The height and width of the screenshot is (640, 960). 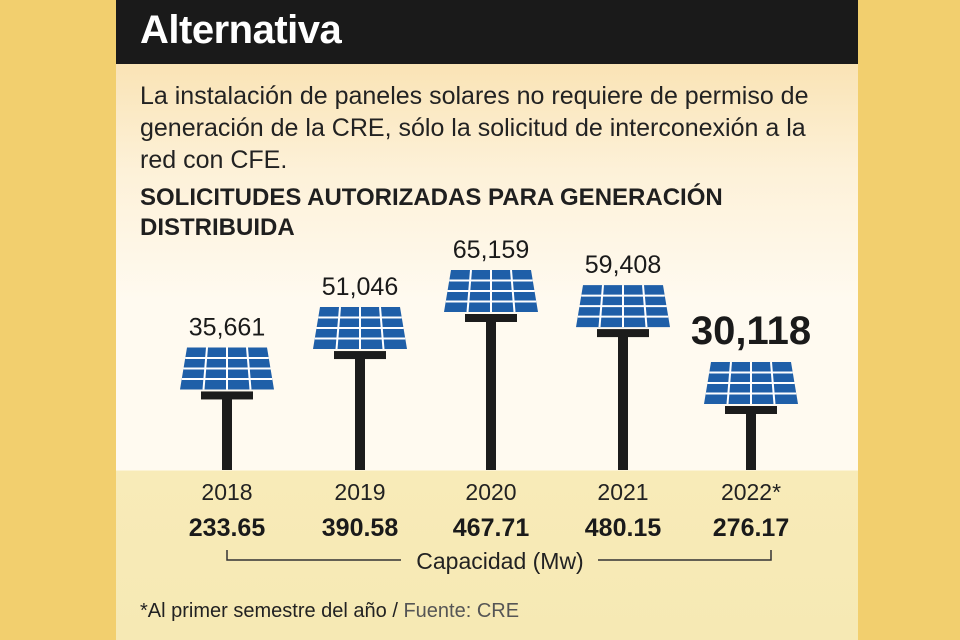 I want to click on capacity-bracket-left, so click(x=313, y=555).